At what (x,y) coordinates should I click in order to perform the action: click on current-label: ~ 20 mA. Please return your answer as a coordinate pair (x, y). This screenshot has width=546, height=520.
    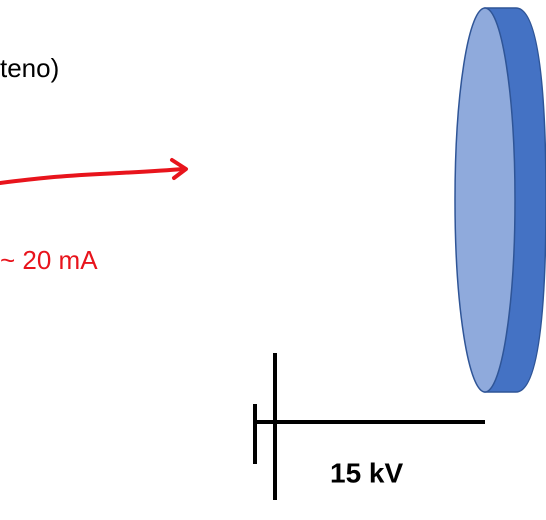
    Looking at the image, I should click on (49, 260).